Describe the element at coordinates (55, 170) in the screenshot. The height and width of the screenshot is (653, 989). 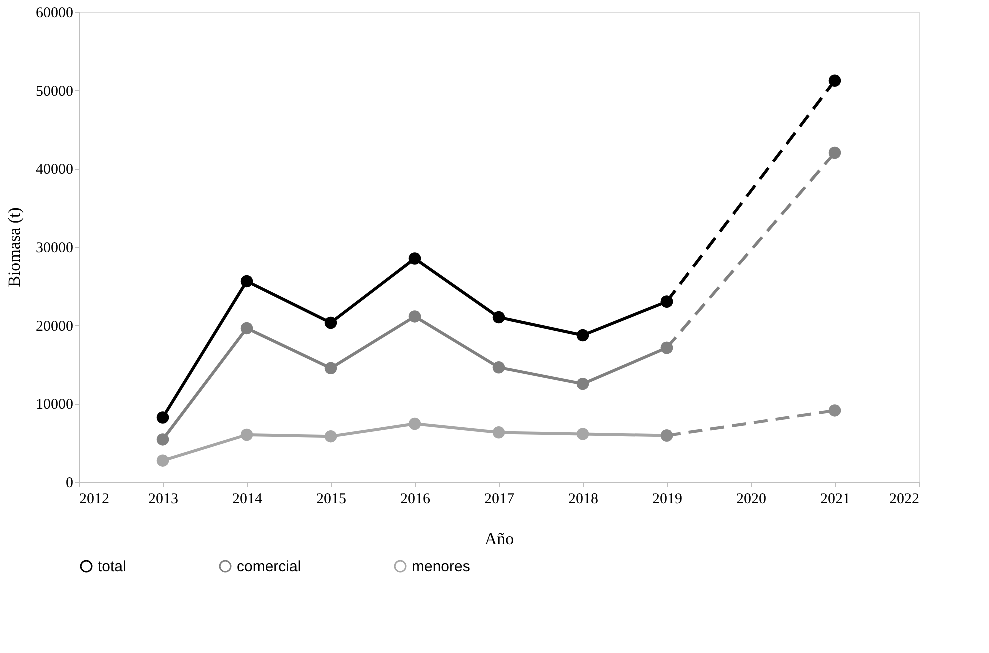
I see `y-tick-label: 40000` at that location.